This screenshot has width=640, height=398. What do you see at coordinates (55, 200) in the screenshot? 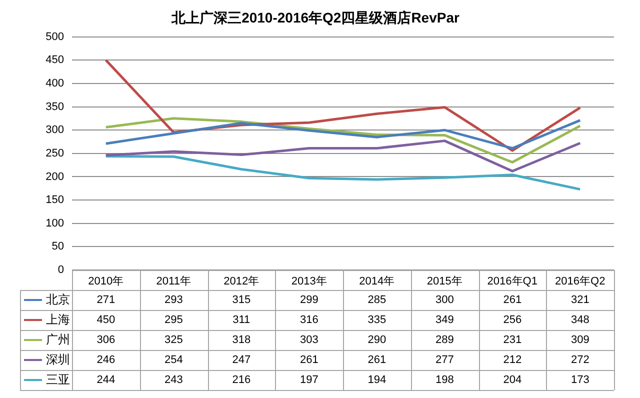
I see `y-tick-label: 150` at bounding box center [55, 200].